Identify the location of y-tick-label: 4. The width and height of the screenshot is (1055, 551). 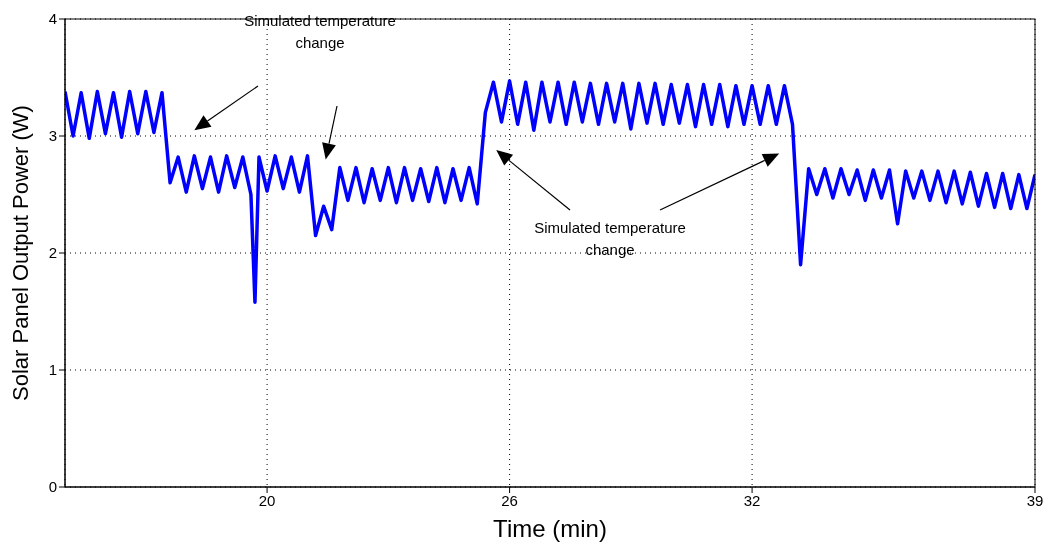
(52, 19).